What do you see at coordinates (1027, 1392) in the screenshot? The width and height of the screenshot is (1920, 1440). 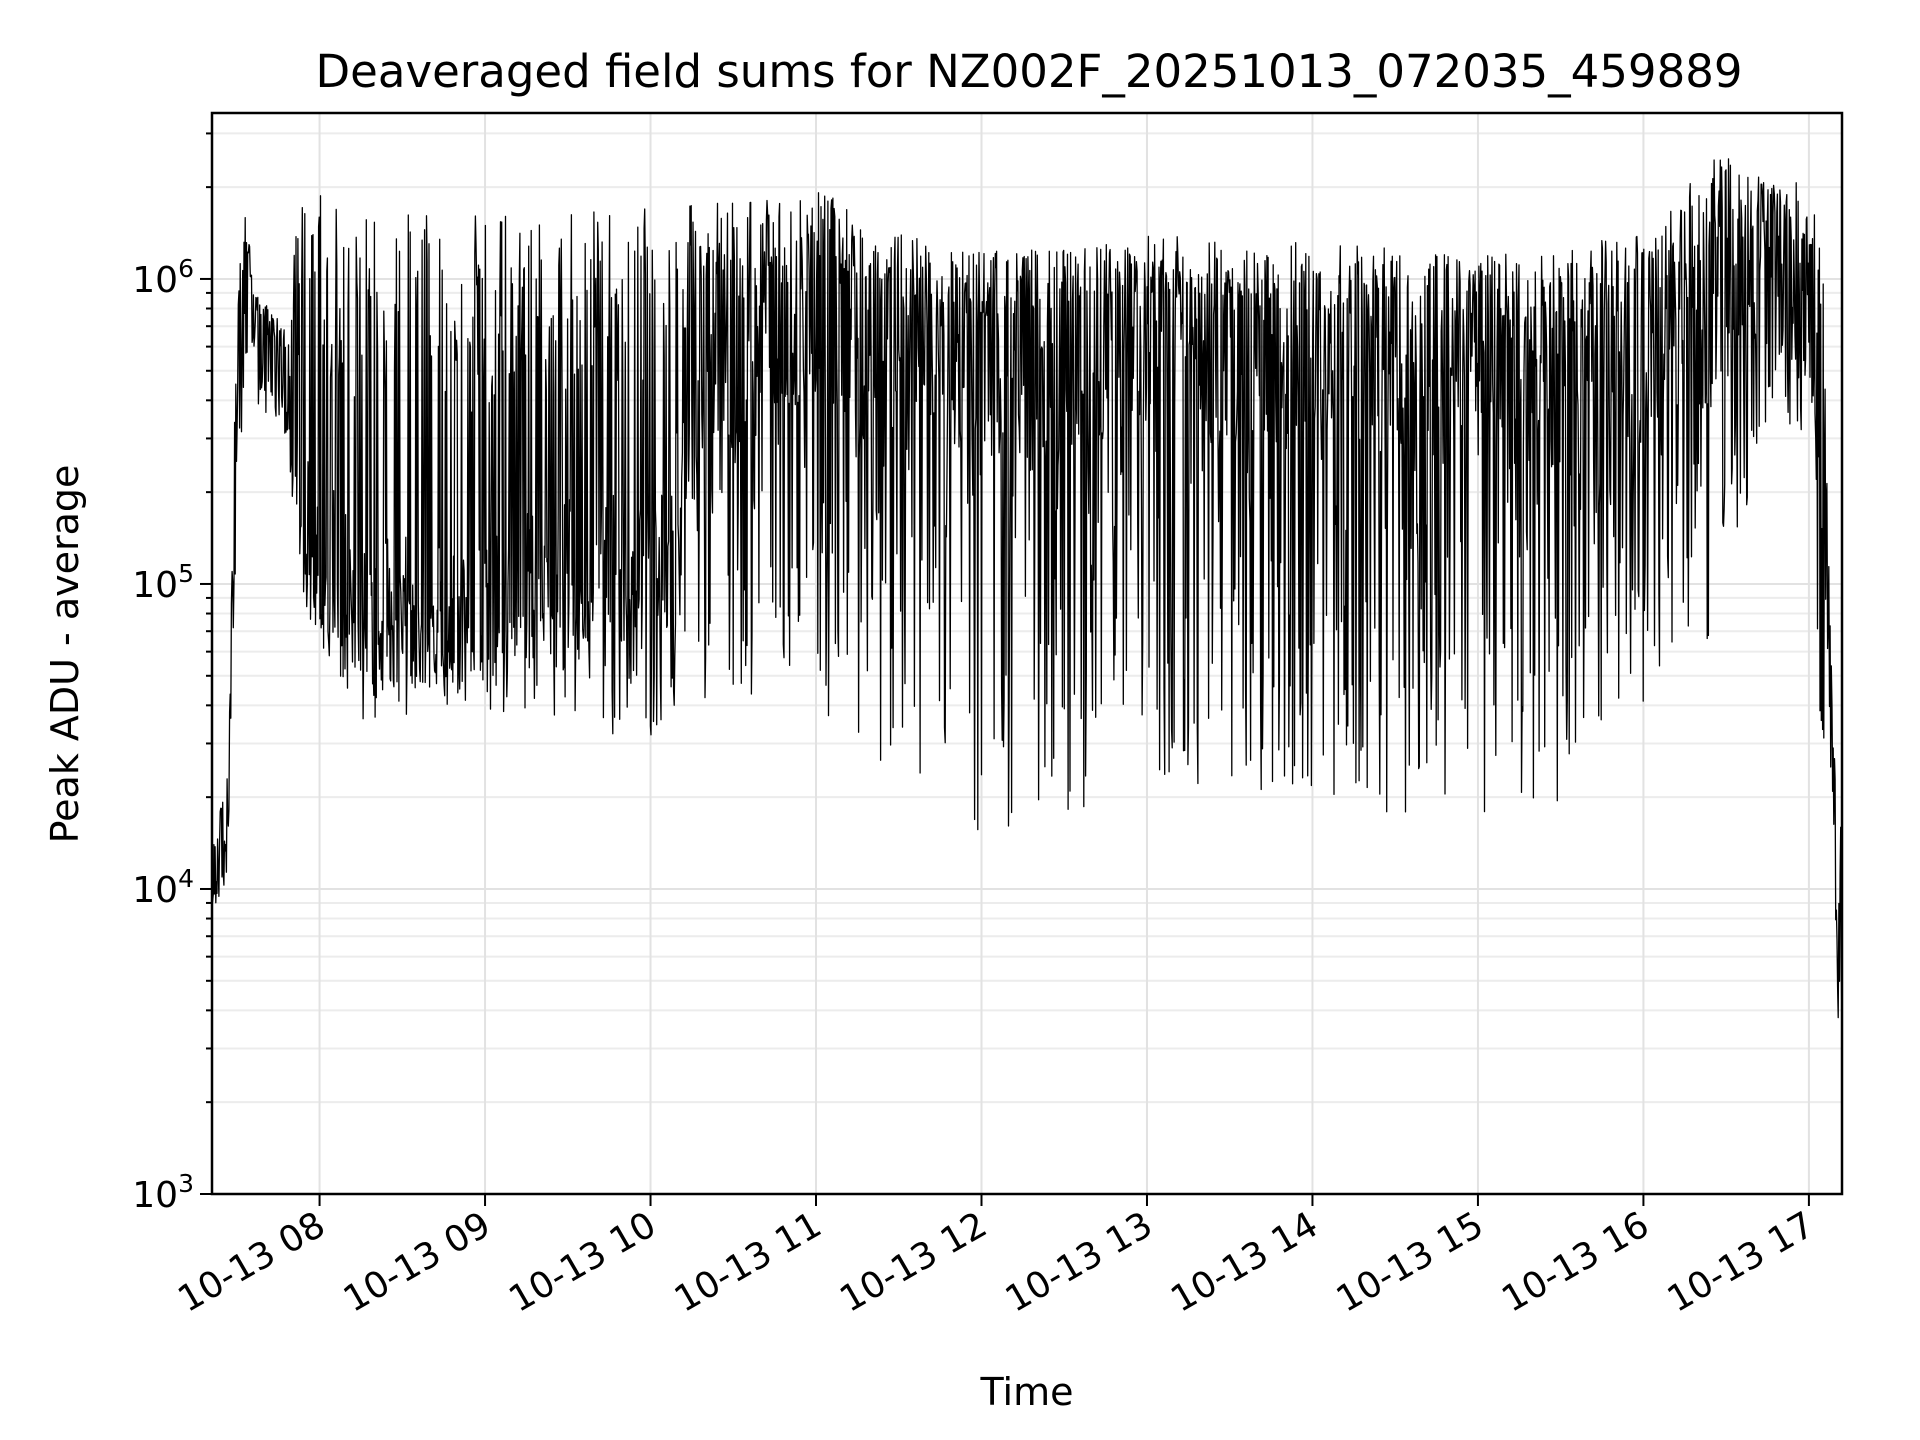 I see `x-axis-label: Time` at bounding box center [1027, 1392].